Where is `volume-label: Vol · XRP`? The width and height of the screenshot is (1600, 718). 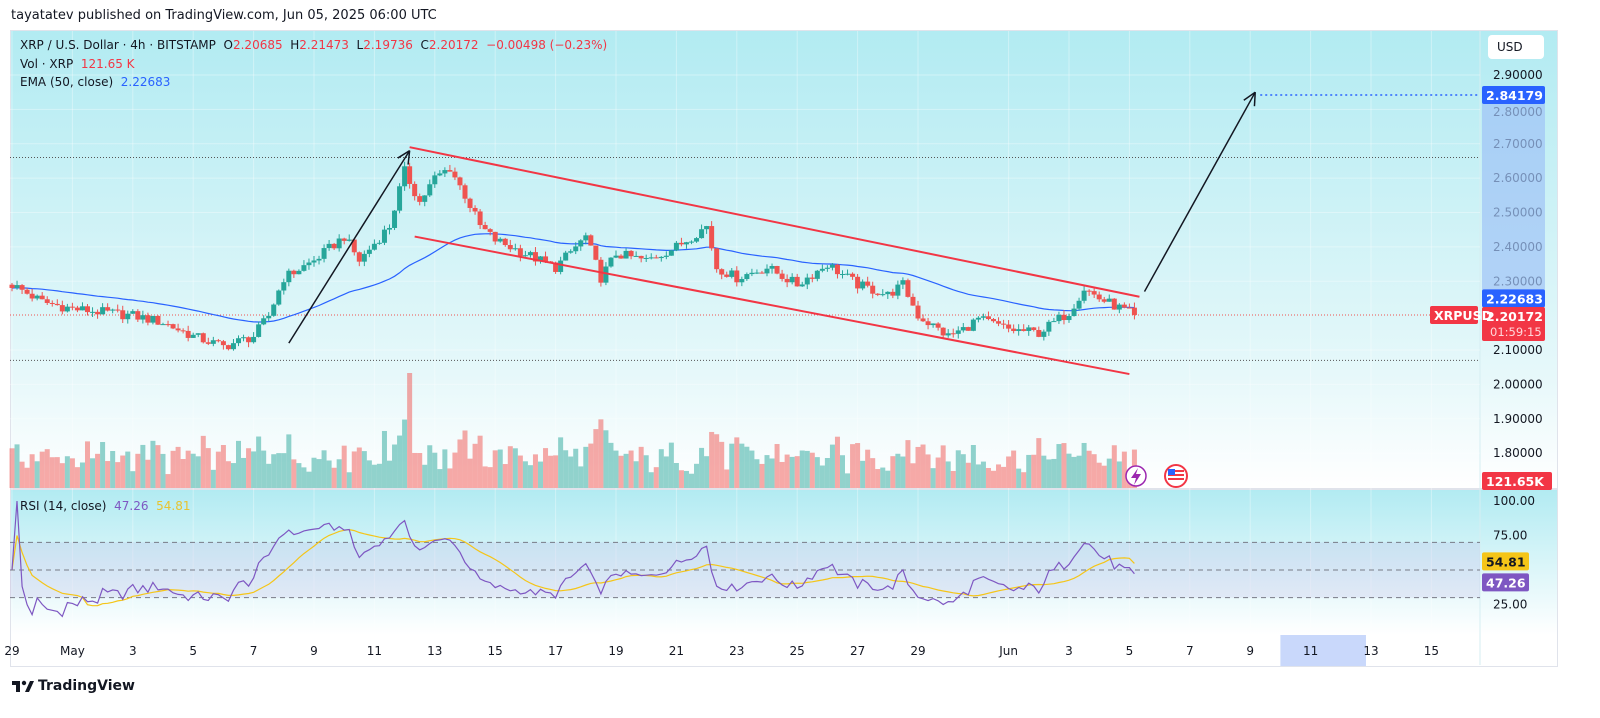
volume-label: Vol · XRP is located at coordinates (47, 64).